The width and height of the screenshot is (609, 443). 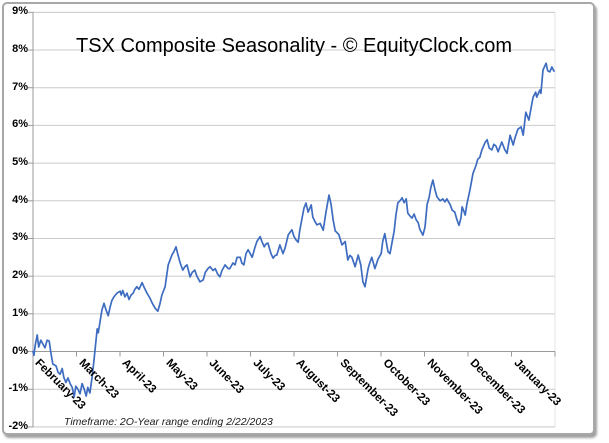 What do you see at coordinates (18, 425) in the screenshot?
I see `y-axis-label: -2%` at bounding box center [18, 425].